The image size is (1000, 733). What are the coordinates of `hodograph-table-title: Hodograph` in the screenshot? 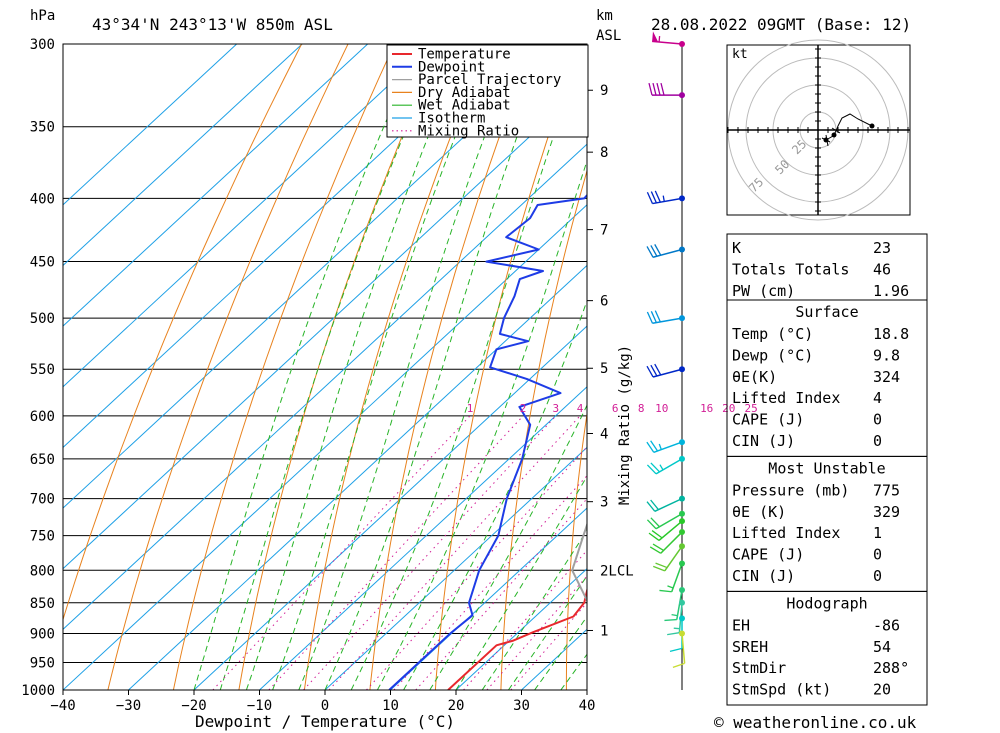 It's located at (826, 603).